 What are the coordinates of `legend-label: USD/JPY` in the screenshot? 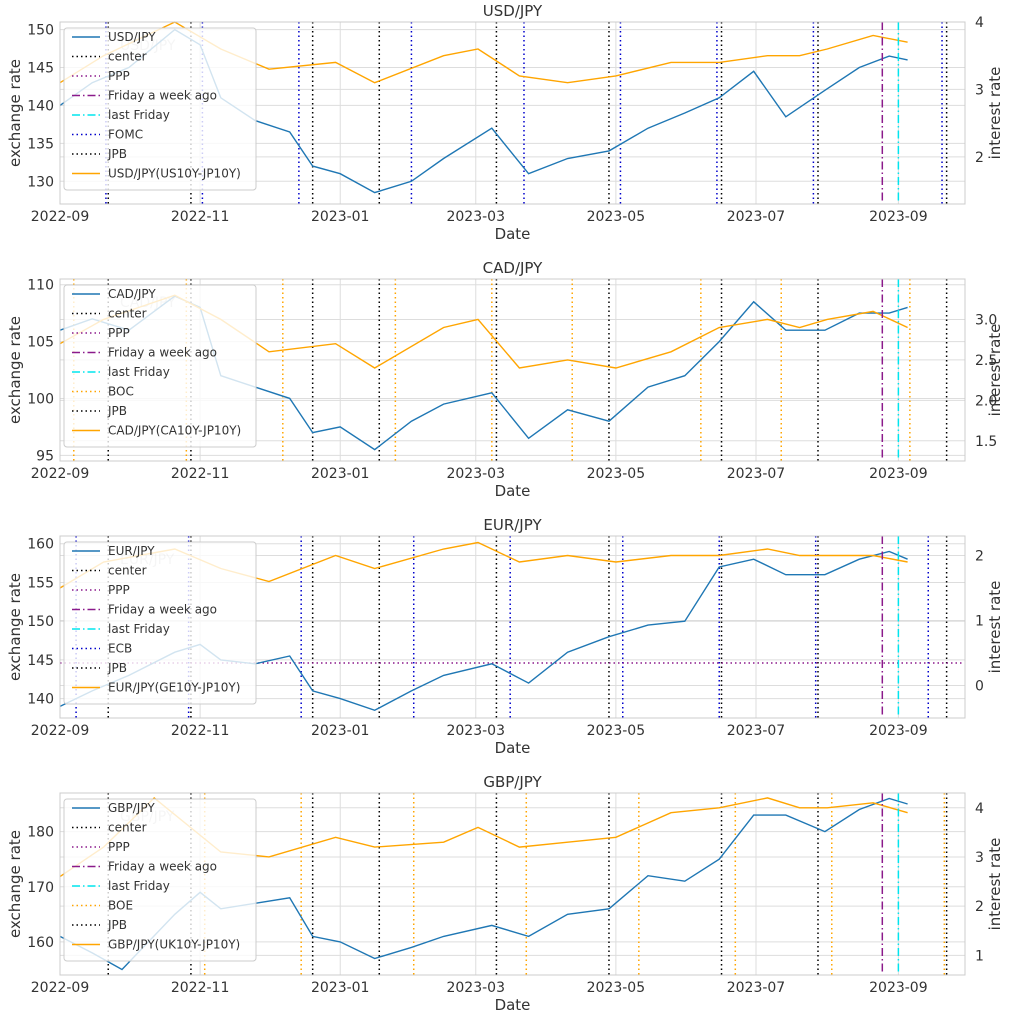 It's located at (132, 37).